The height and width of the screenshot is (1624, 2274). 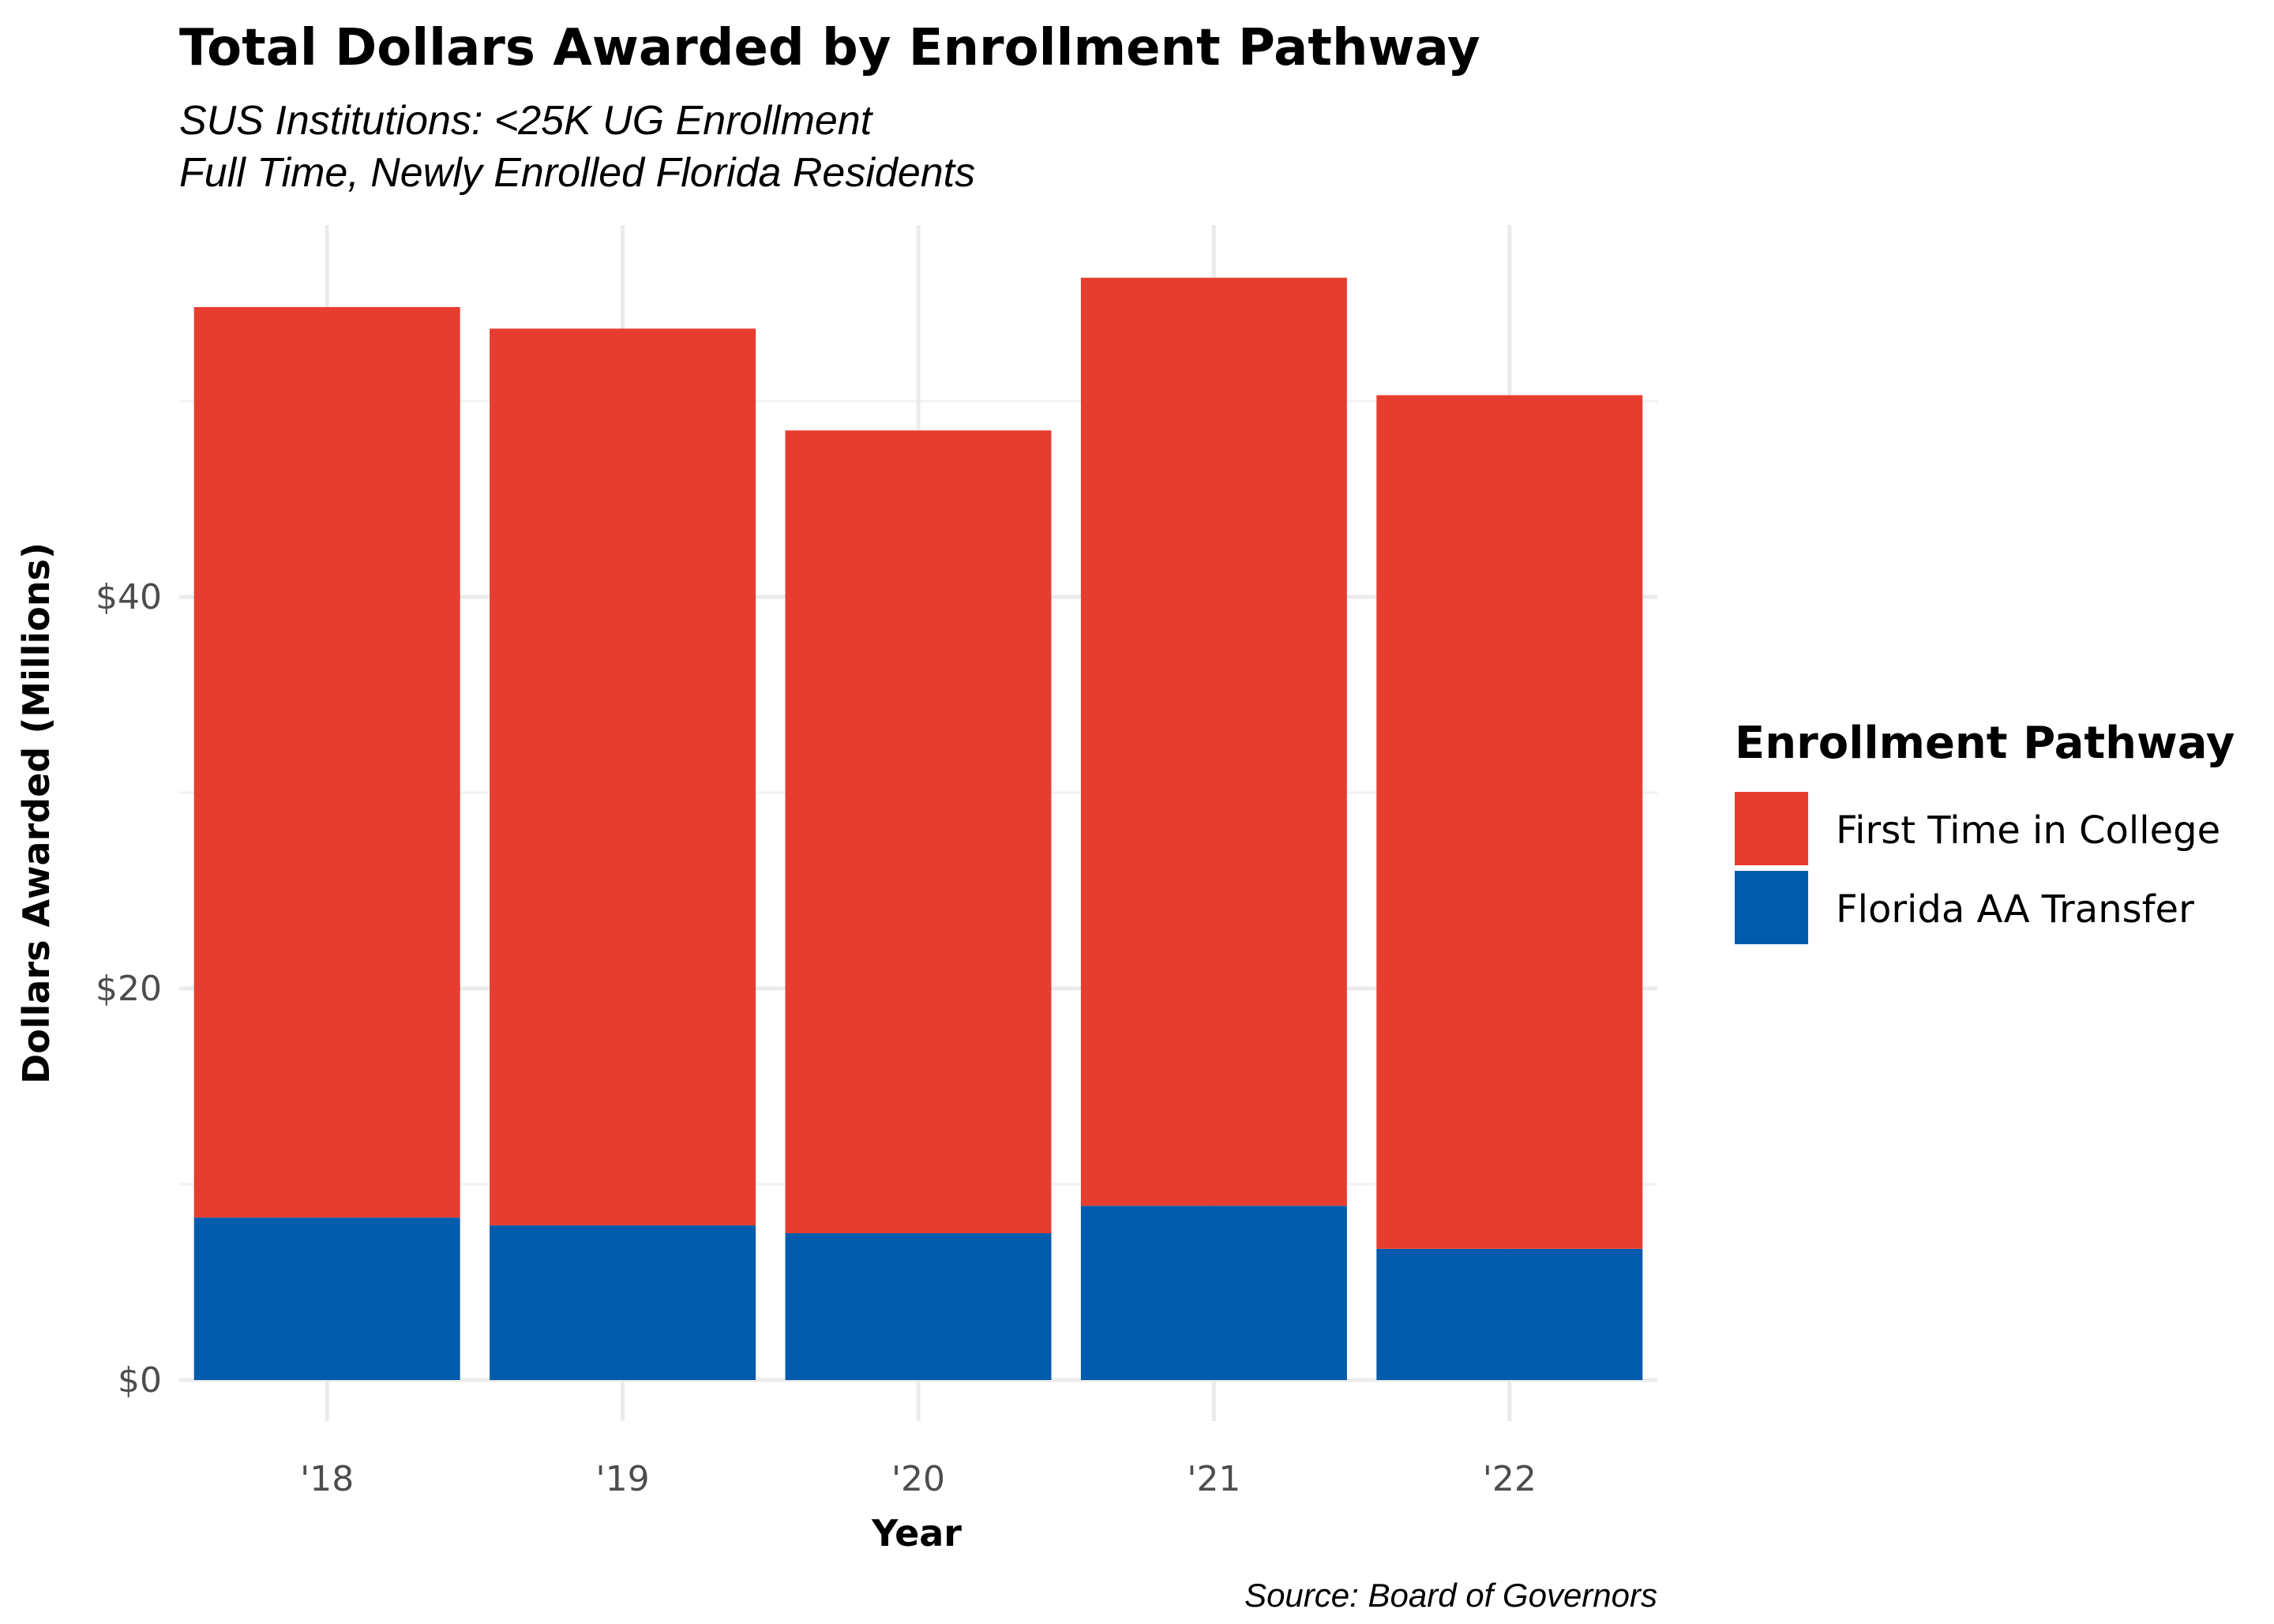 I want to click on x-axis-ticks: '18 '19 '20 '21 '22, so click(x=918, y=1479).